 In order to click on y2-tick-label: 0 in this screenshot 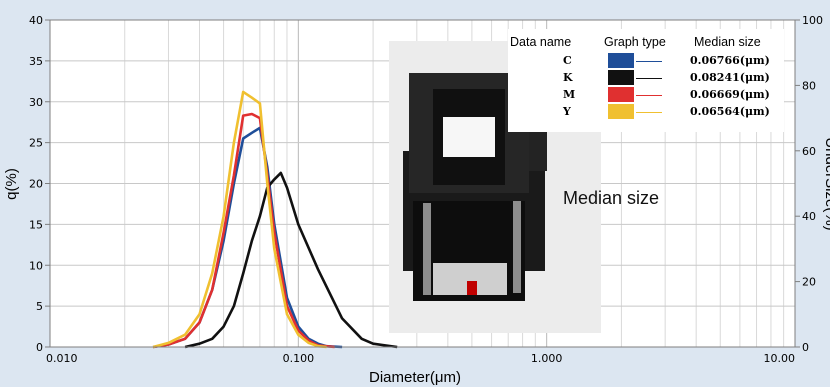, I will do `click(805, 347)`.